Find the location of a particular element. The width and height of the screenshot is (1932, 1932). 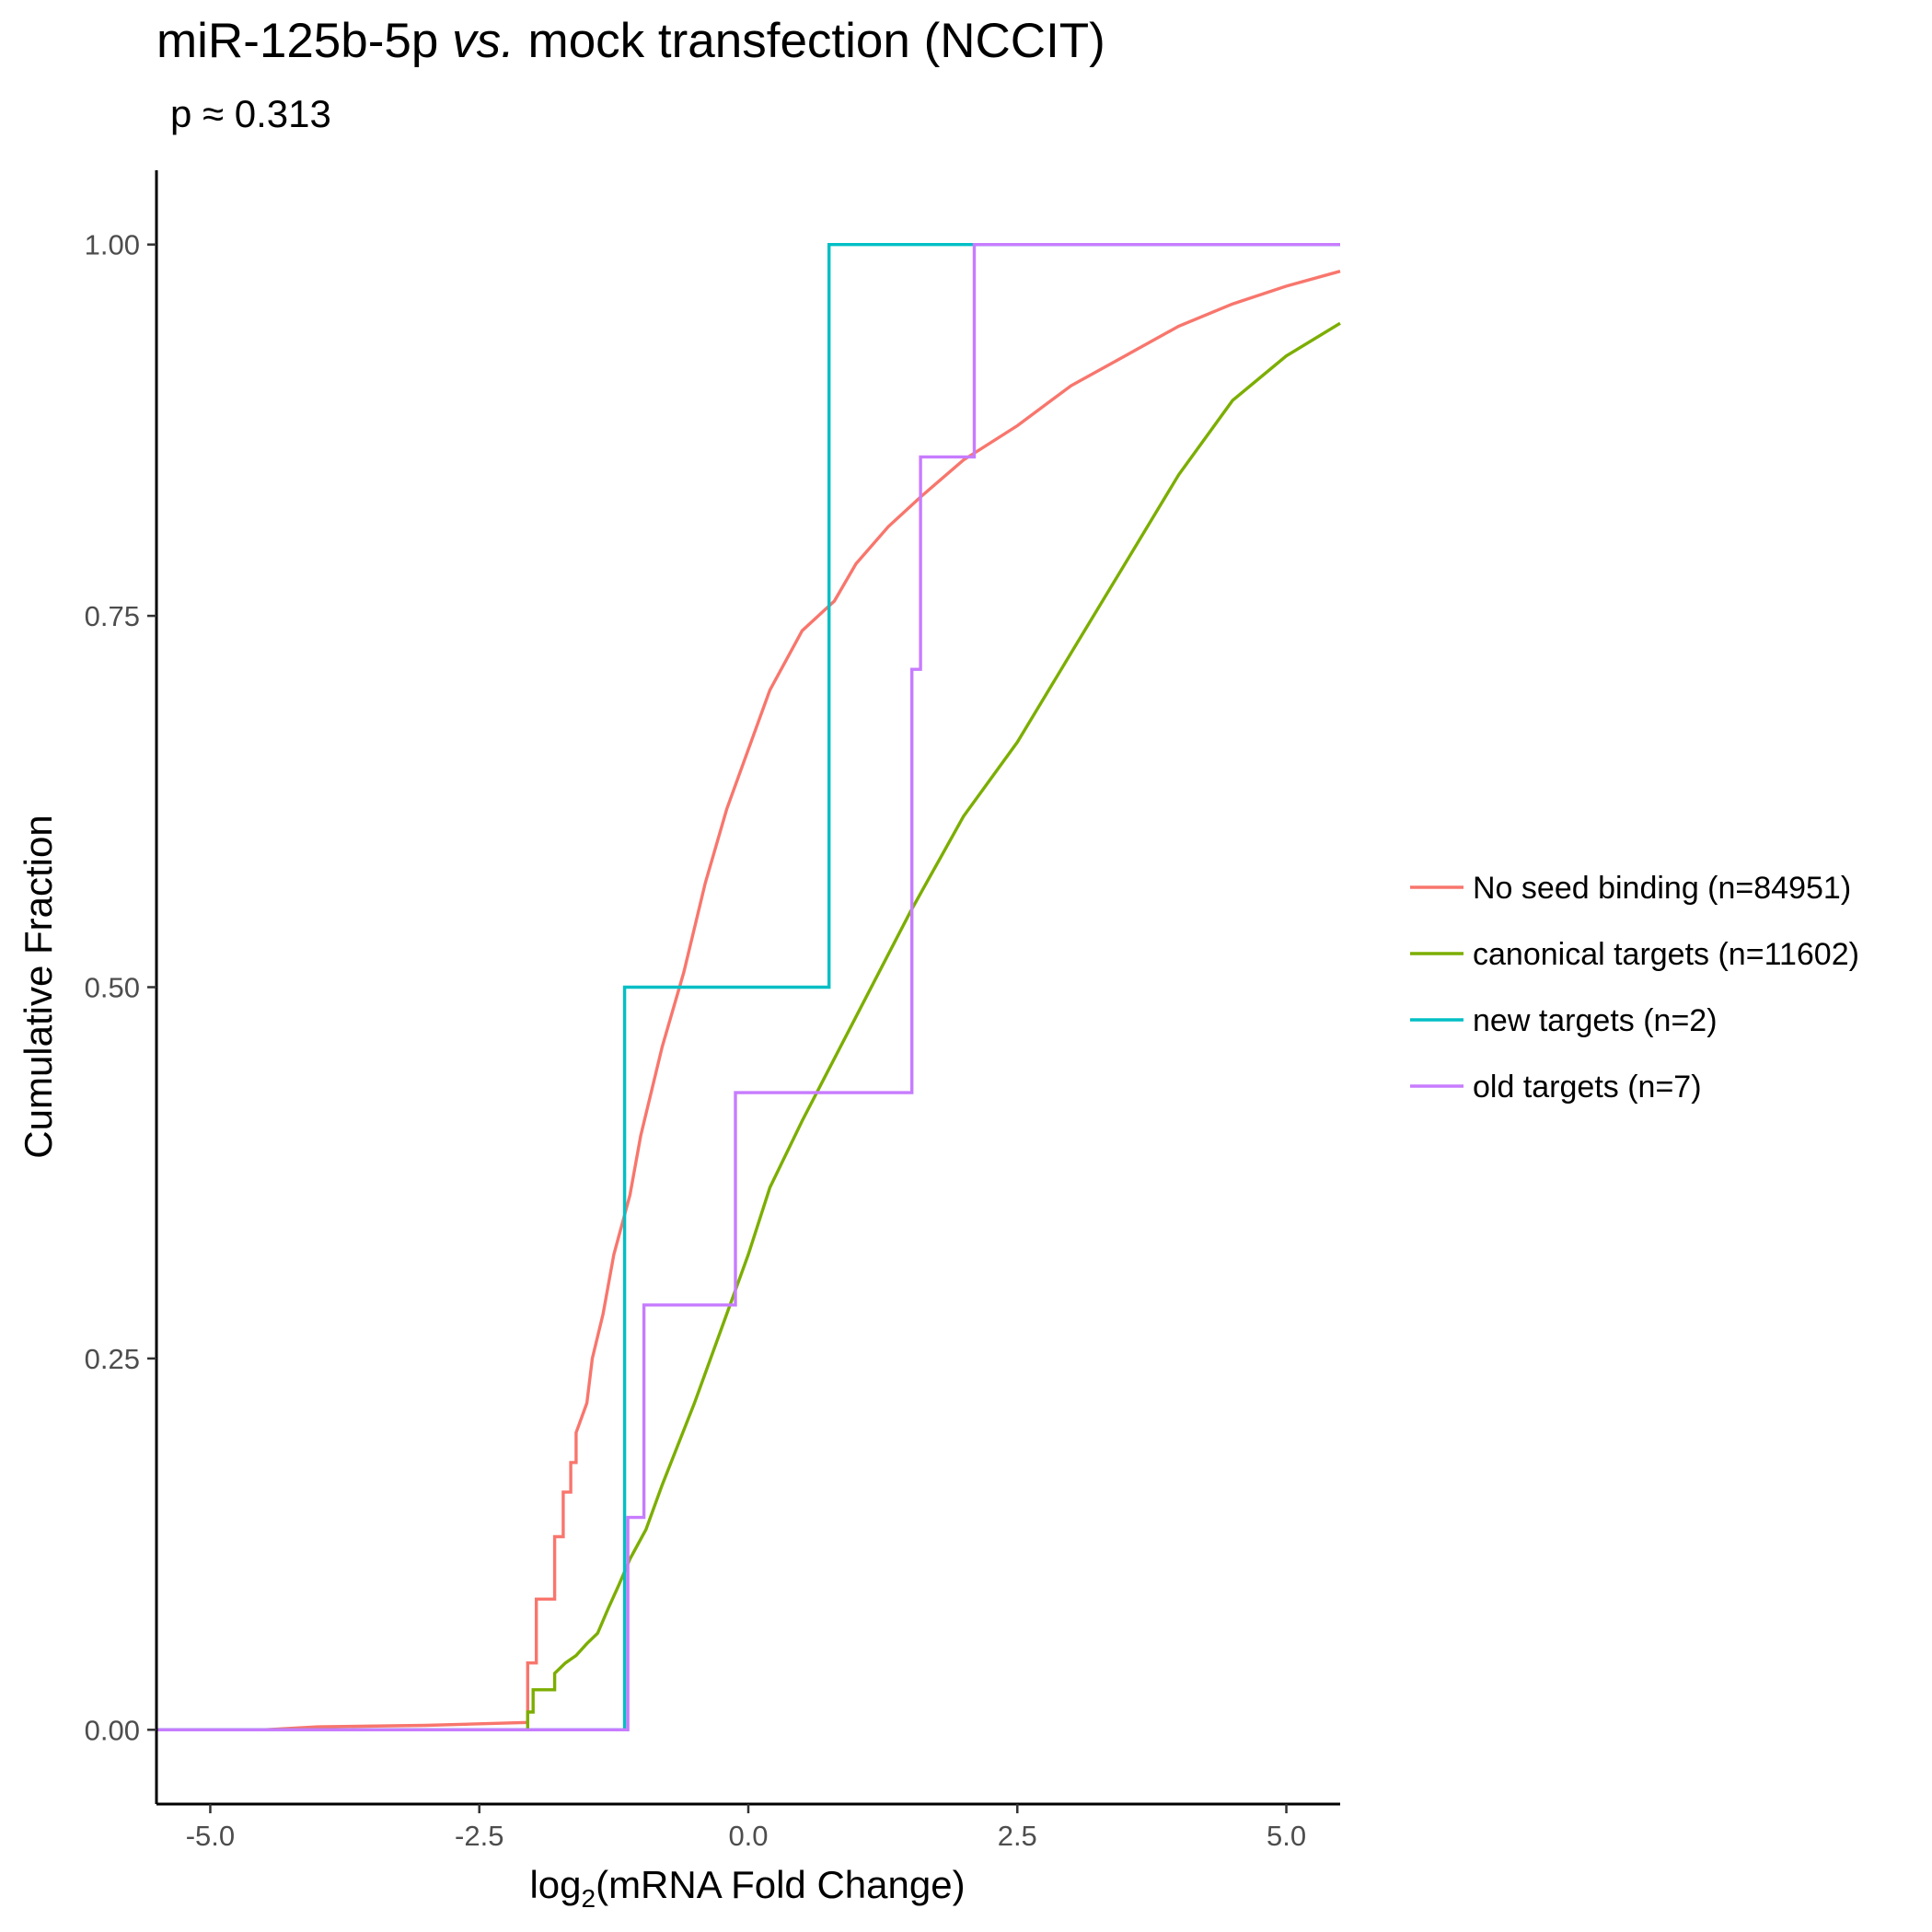

x-tick-label: -2.5 is located at coordinates (479, 1836).